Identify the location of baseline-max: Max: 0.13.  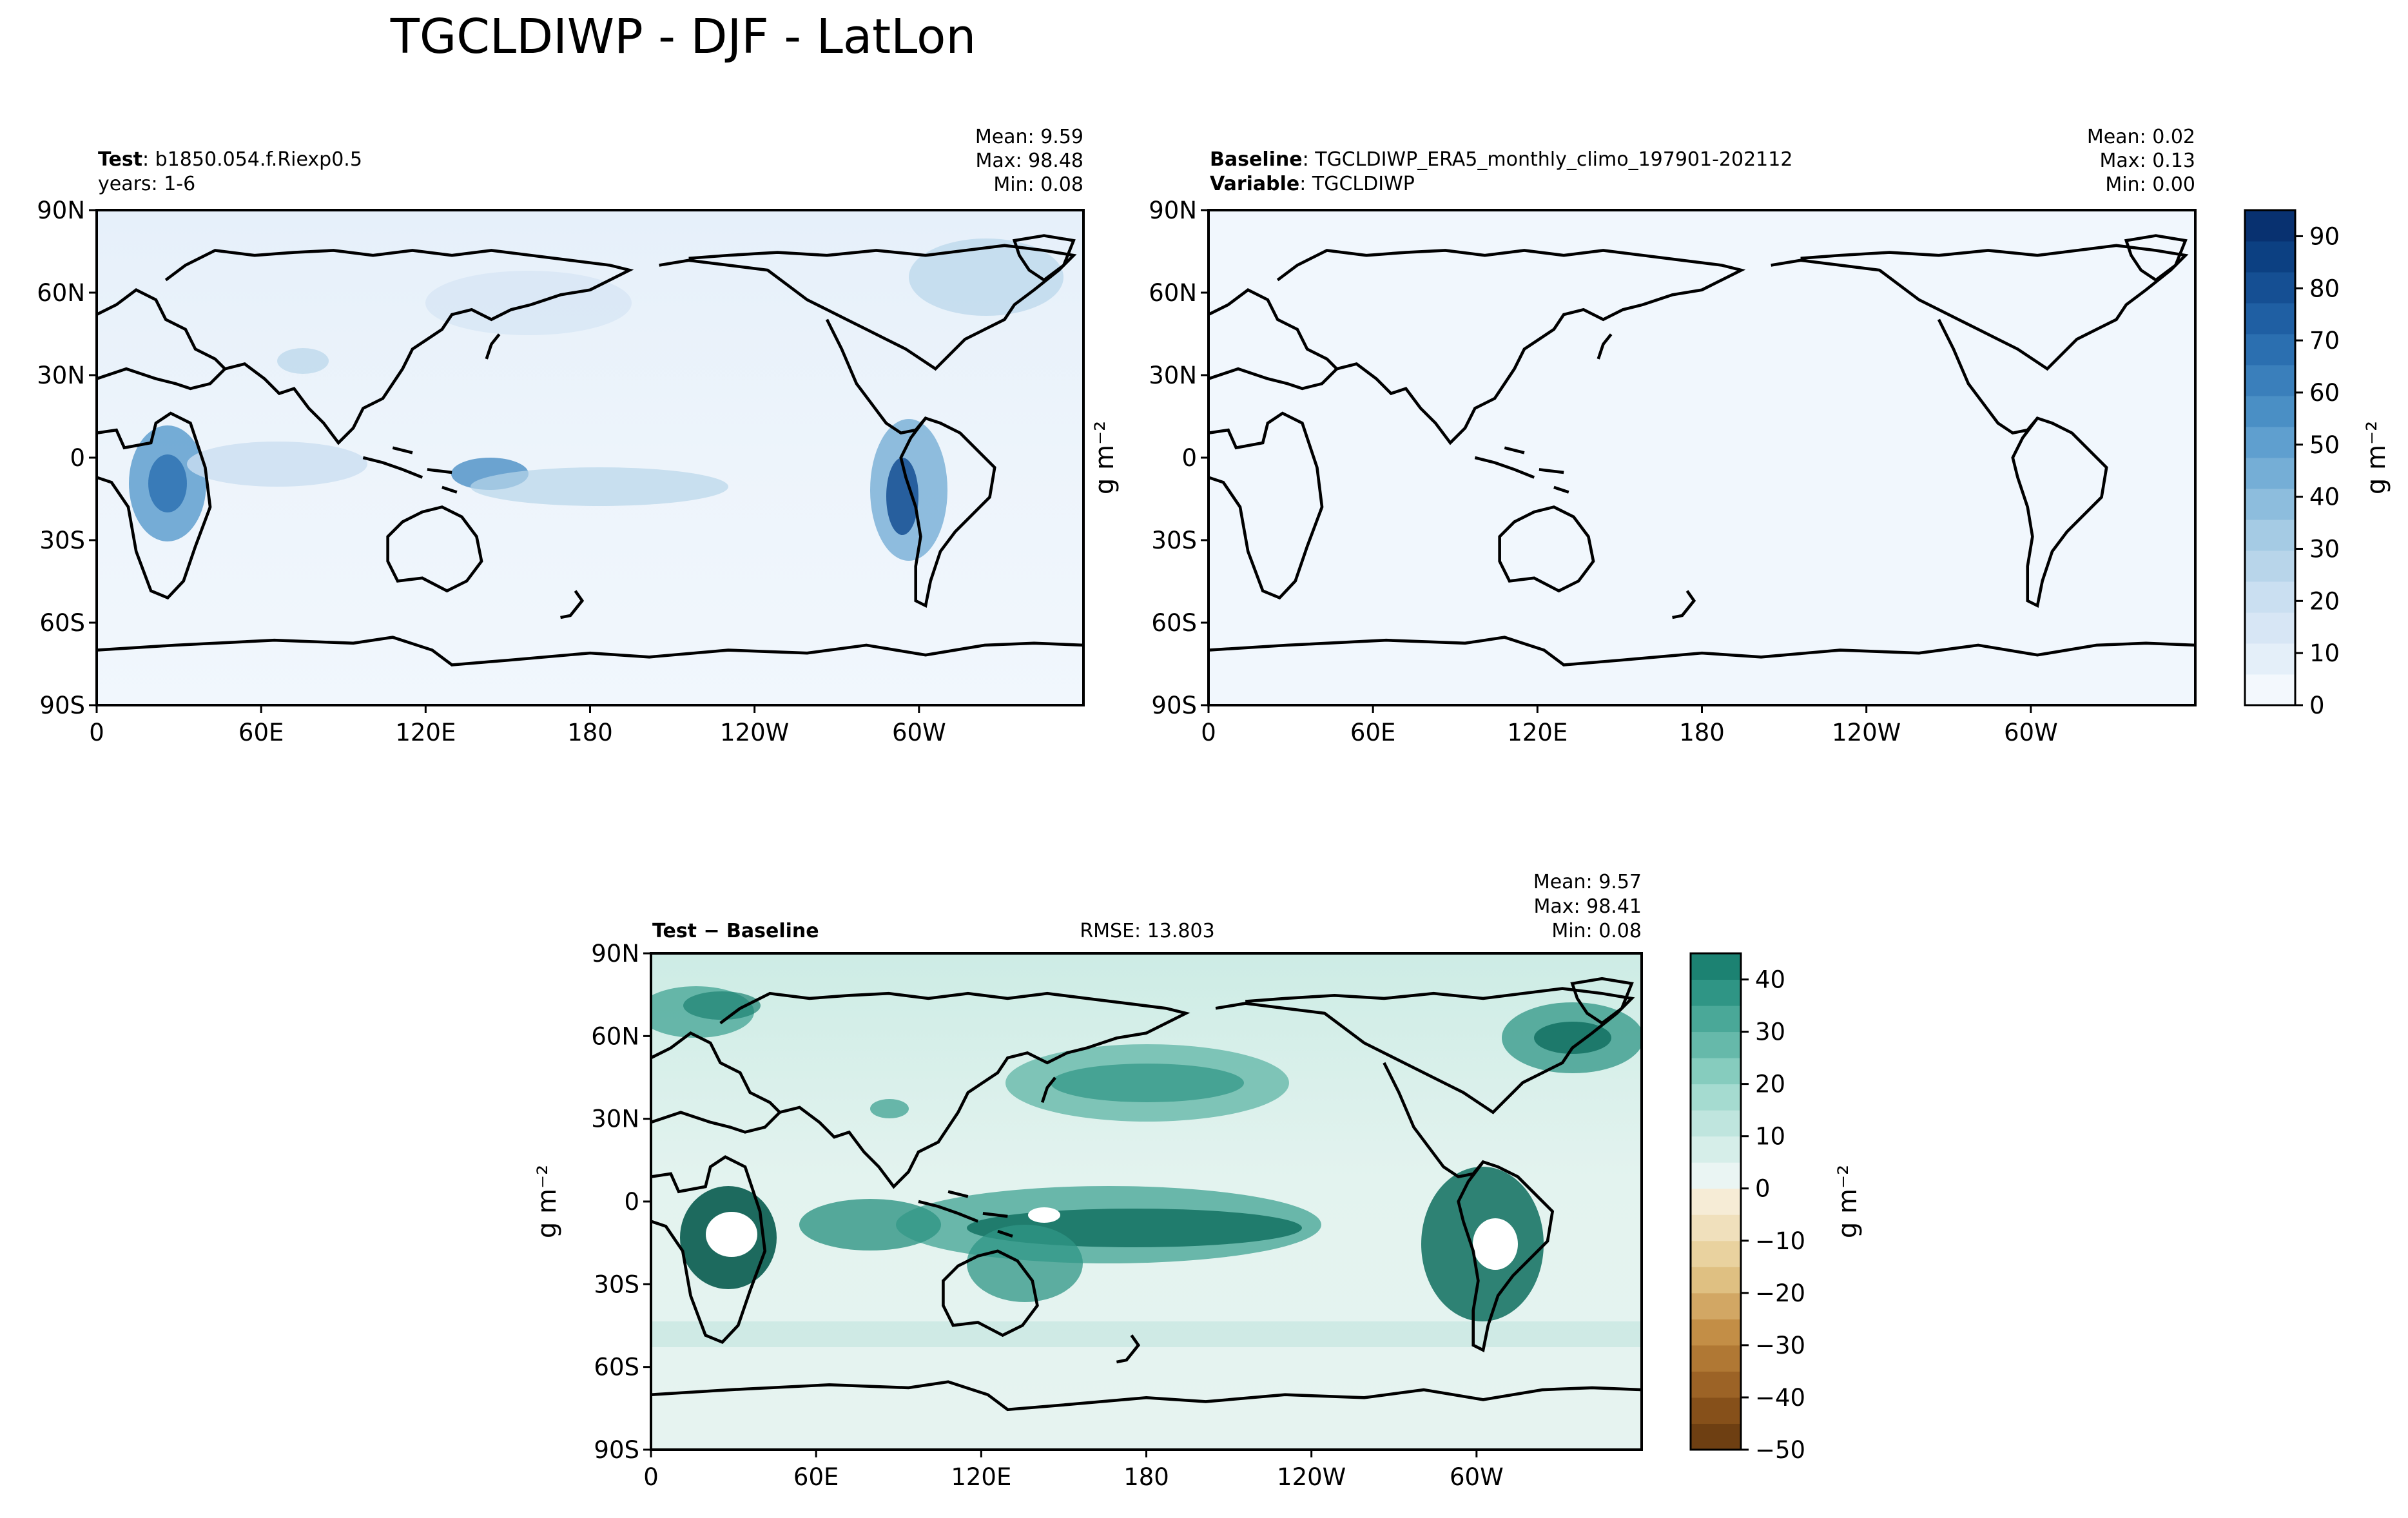
(2147, 161).